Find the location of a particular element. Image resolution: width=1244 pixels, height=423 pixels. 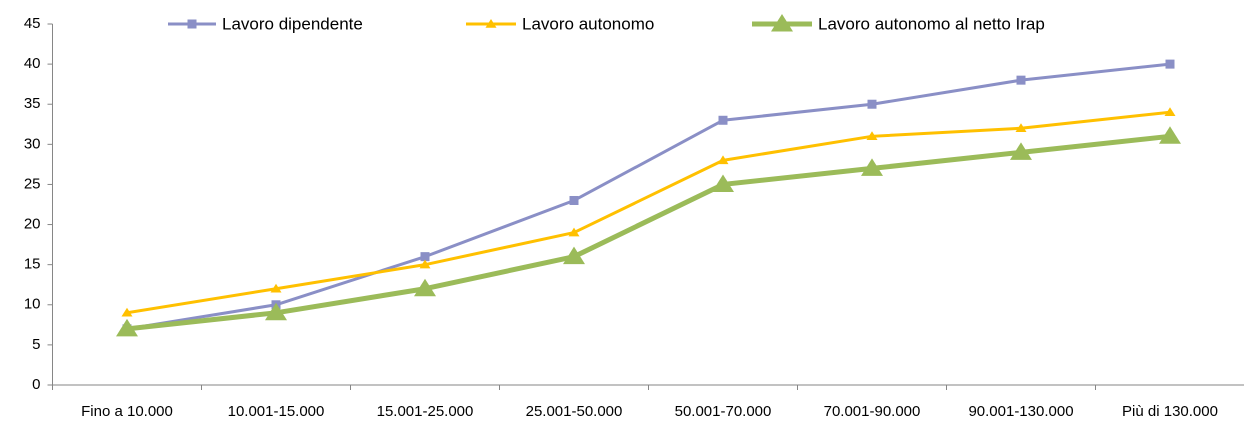

legend-label: Lavoro dipendente is located at coordinates (292, 23).